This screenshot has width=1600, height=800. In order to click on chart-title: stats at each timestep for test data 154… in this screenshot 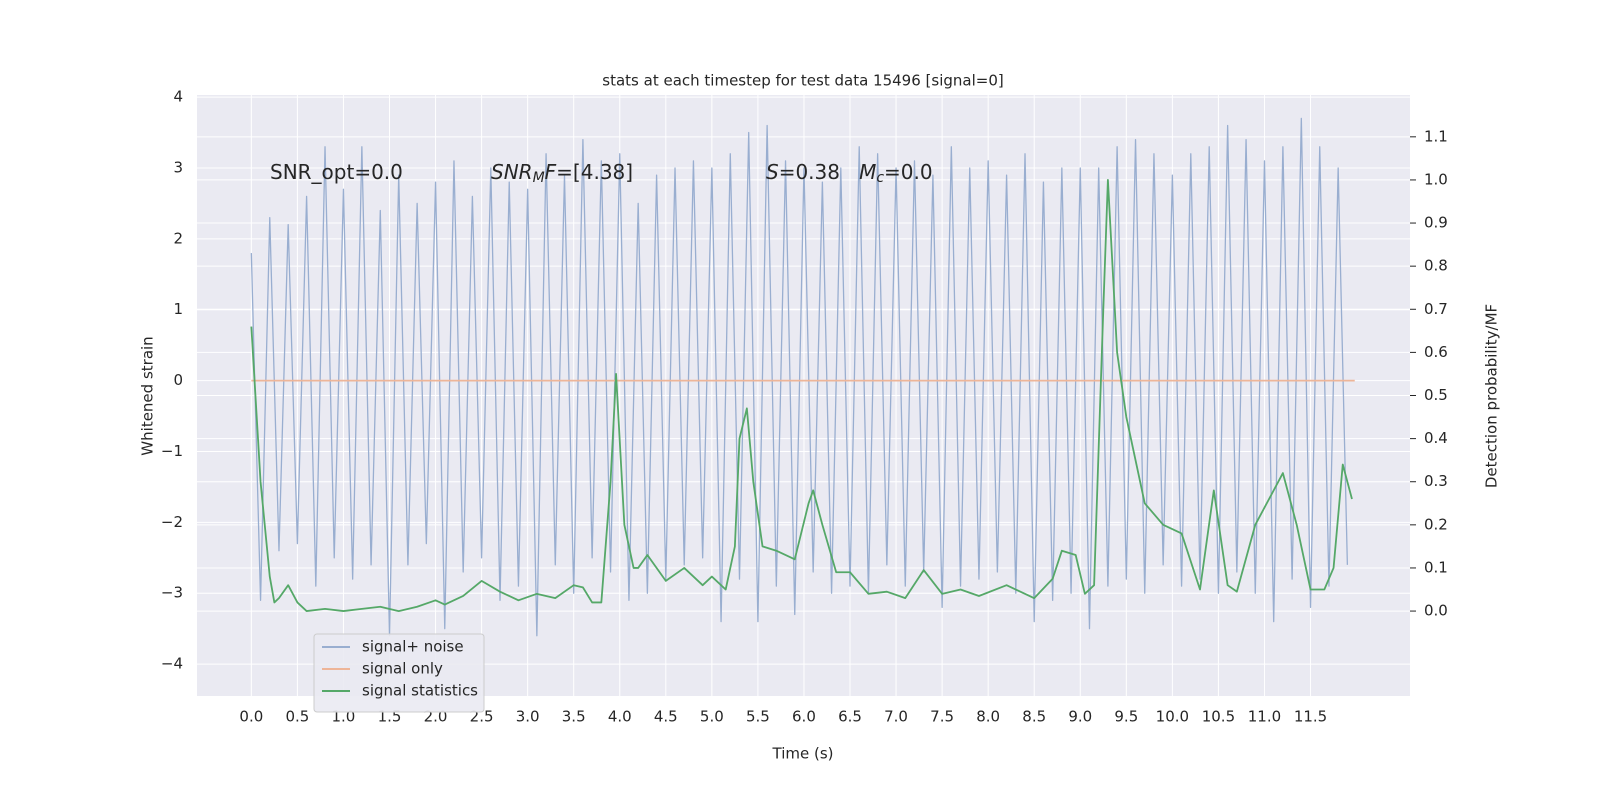, I will do `click(802, 81)`.